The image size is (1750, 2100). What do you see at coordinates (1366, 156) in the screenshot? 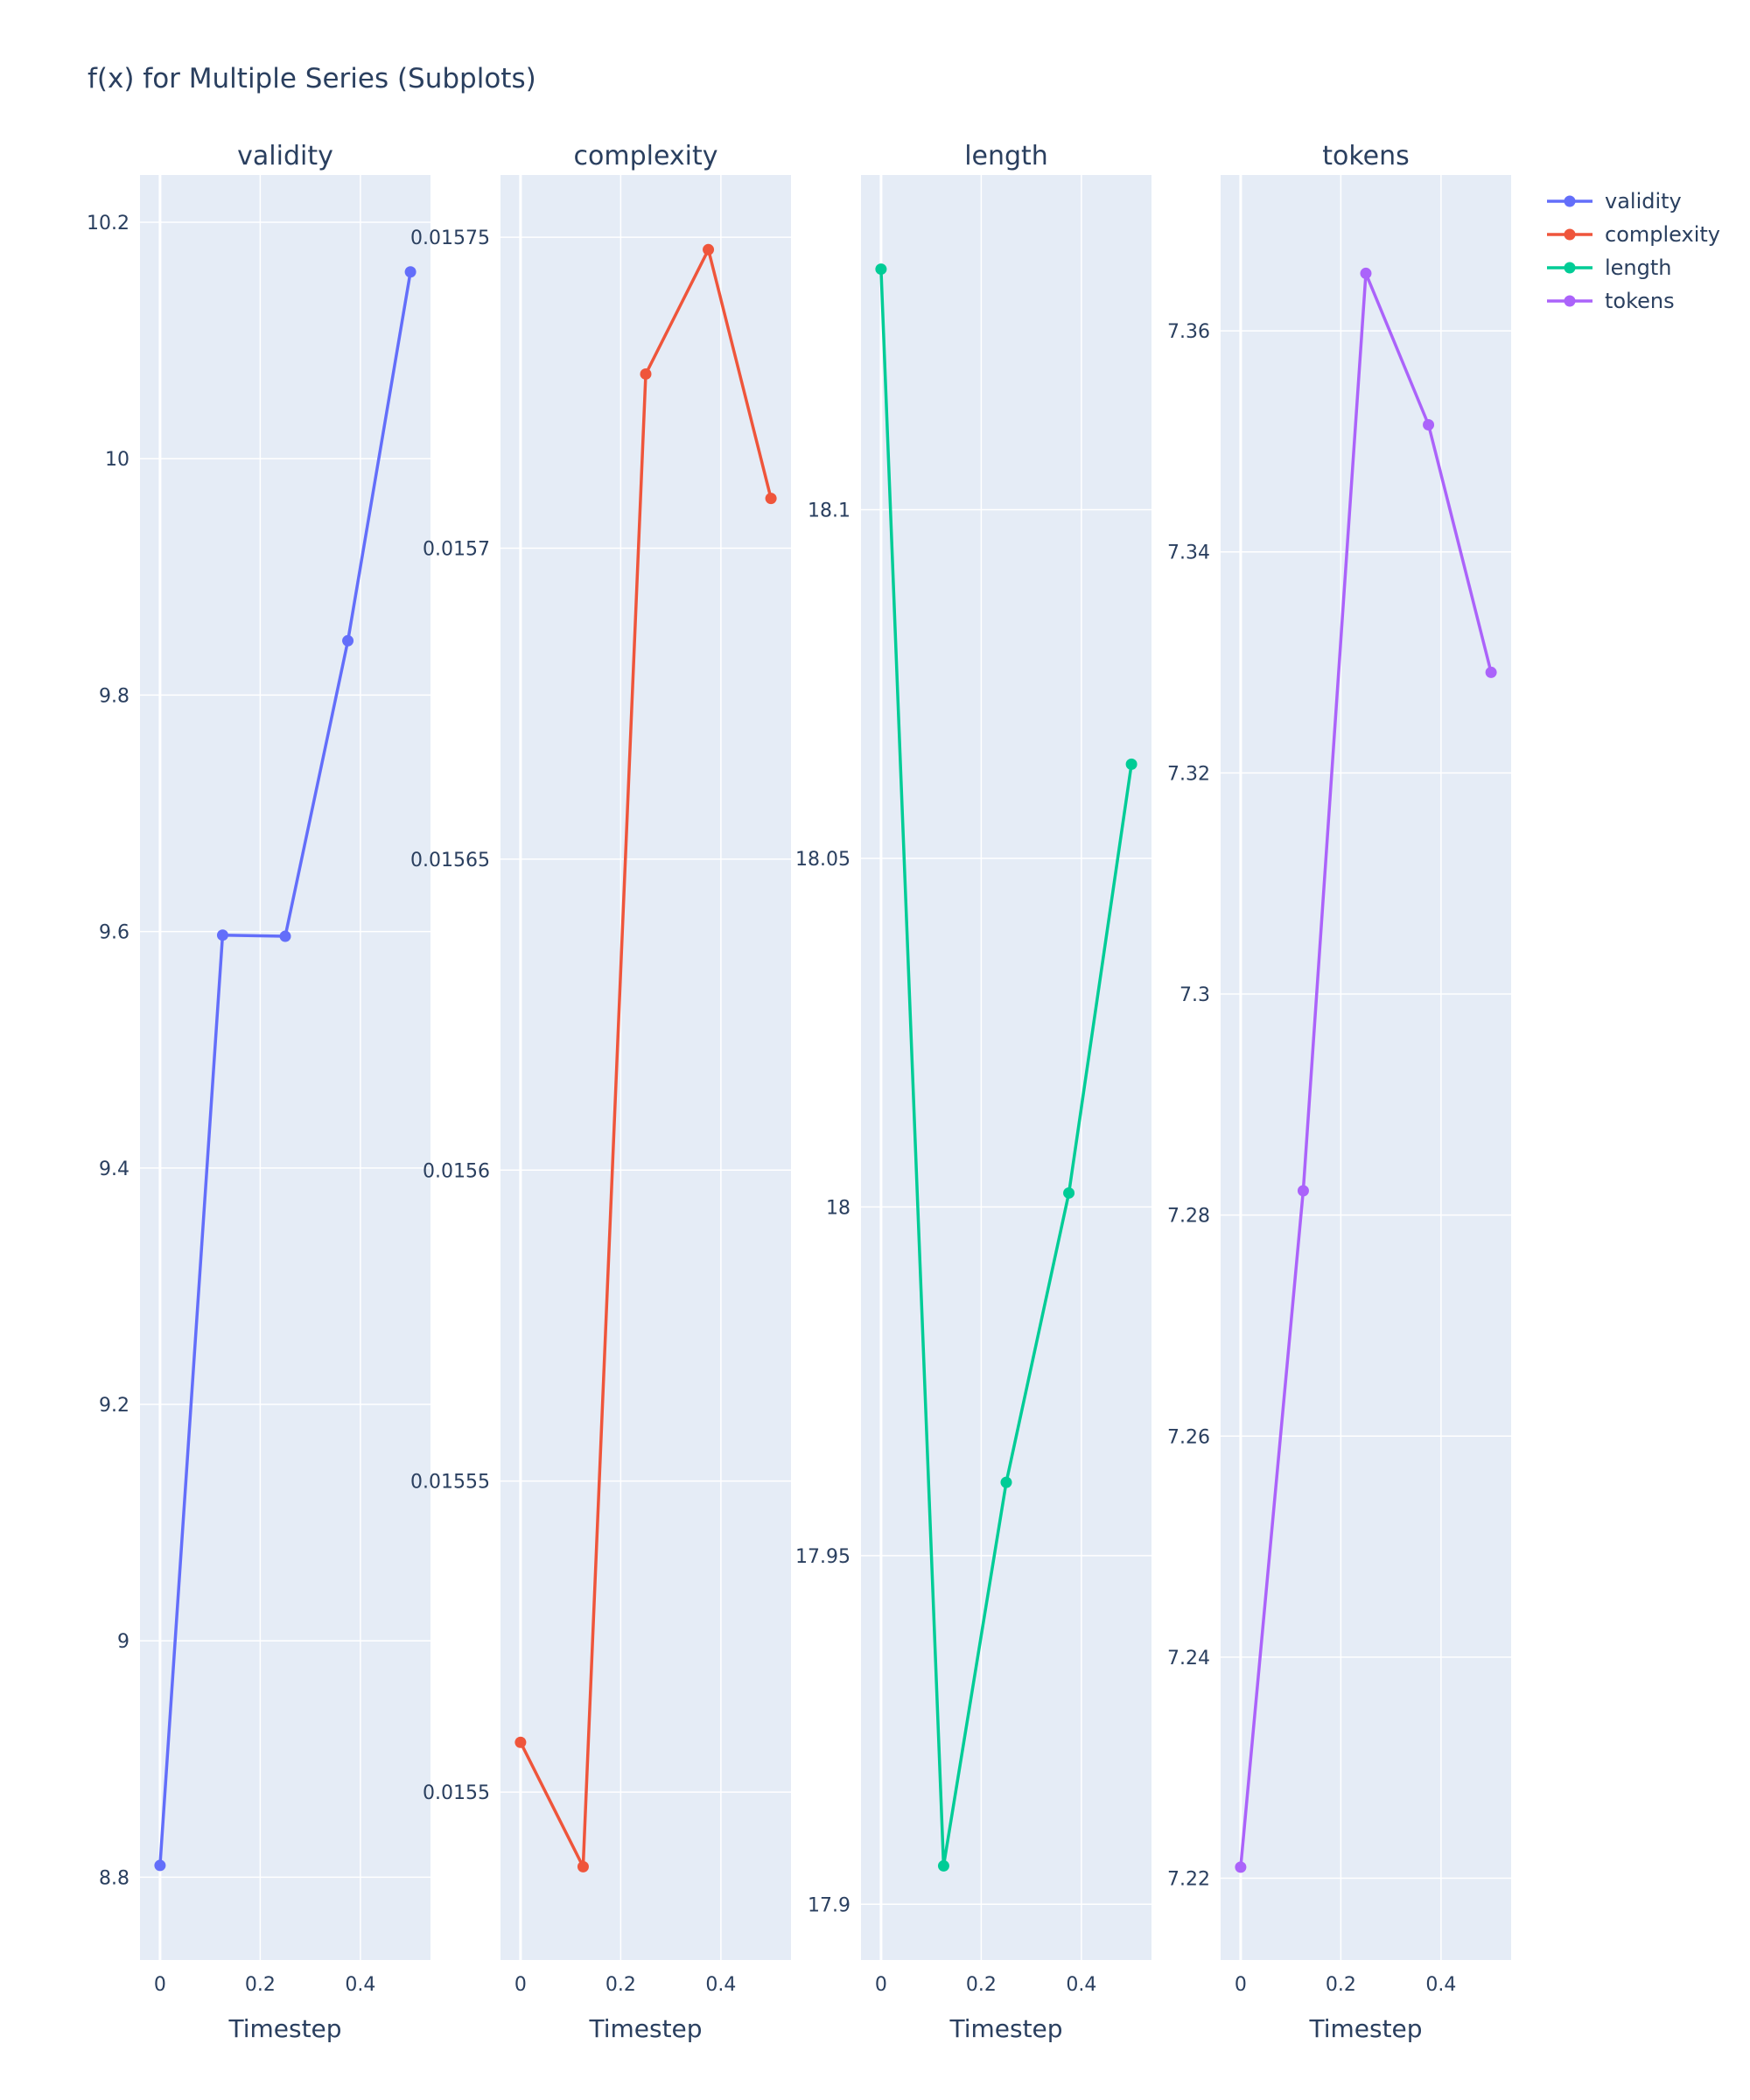
I see `subplot-title: tokens` at bounding box center [1366, 156].